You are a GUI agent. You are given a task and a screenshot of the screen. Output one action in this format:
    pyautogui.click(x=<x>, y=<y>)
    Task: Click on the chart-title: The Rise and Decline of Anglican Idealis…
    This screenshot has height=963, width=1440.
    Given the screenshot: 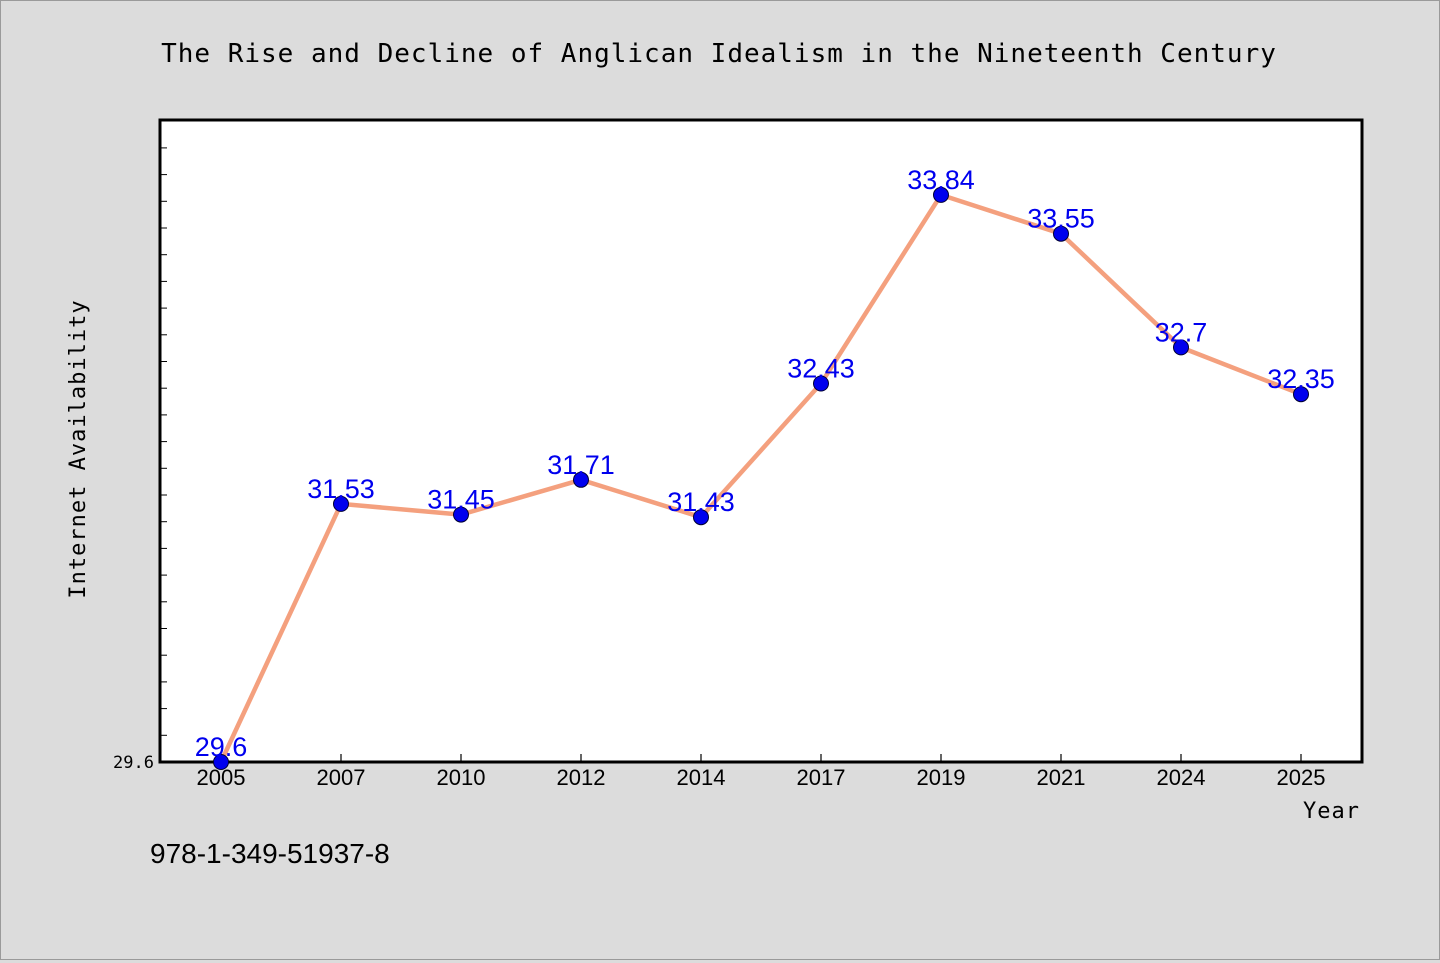 What is the action you would take?
    pyautogui.click(x=719, y=54)
    